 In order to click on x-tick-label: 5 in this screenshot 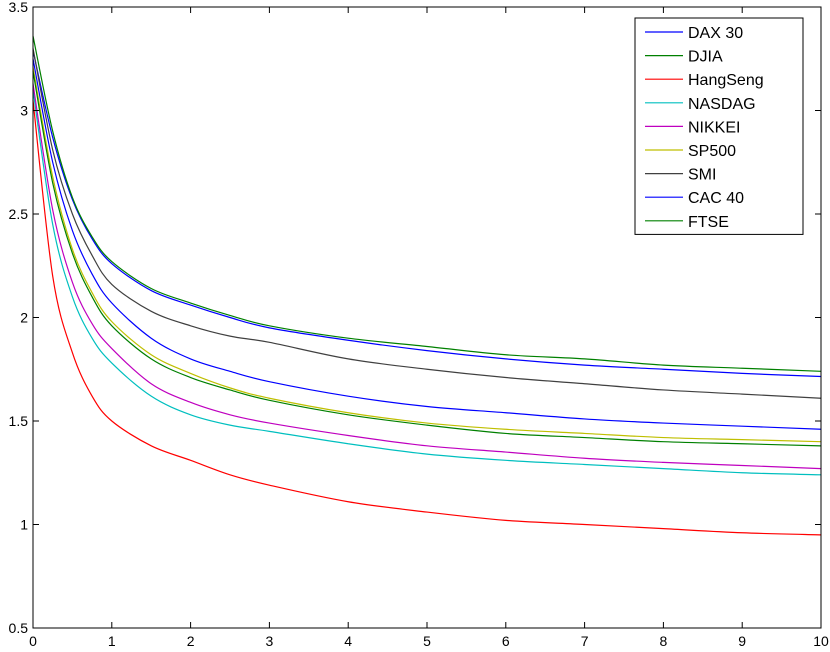, I will do `click(427, 641)`.